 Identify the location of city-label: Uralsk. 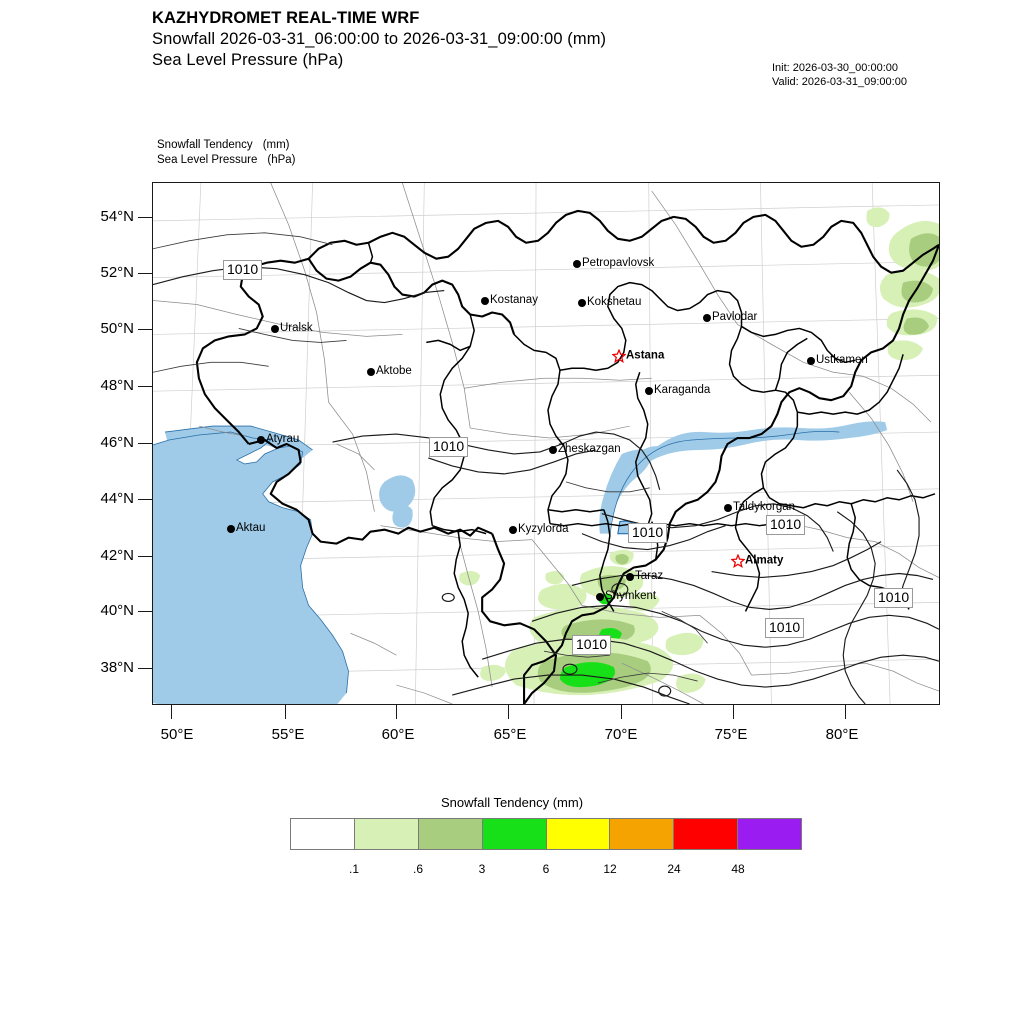
(296, 328).